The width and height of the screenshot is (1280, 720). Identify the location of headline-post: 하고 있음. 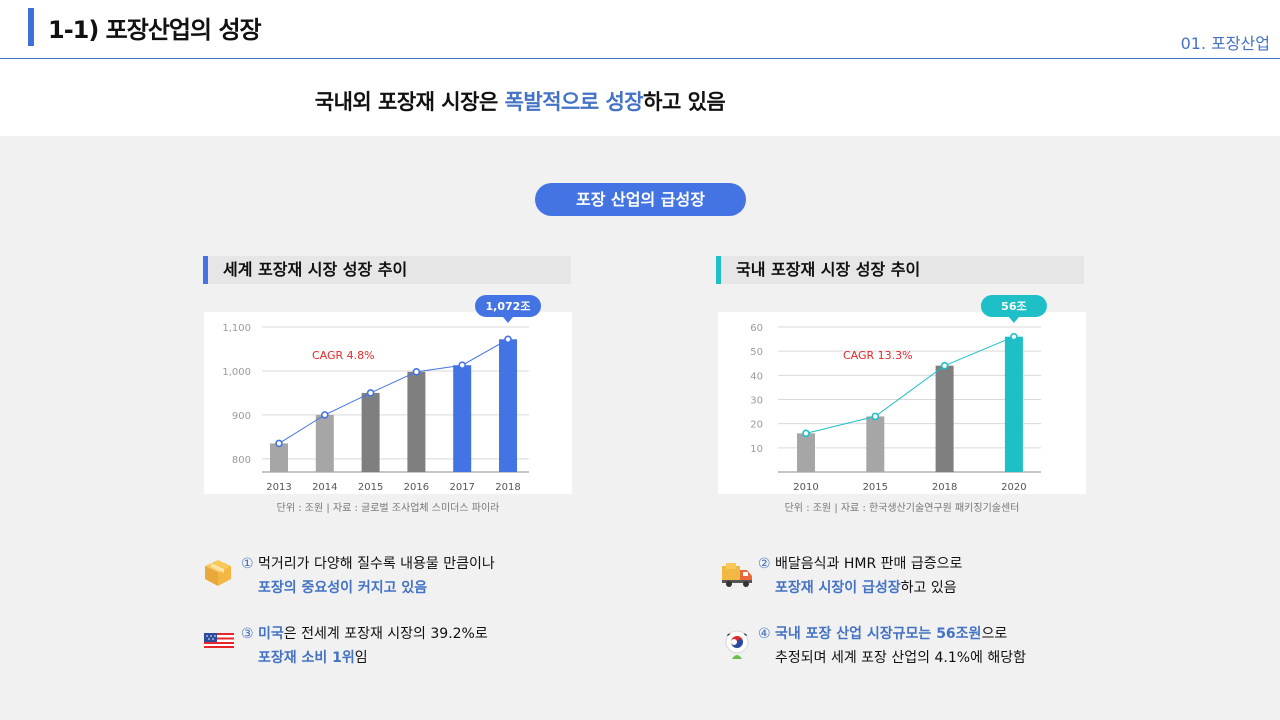
(684, 102).